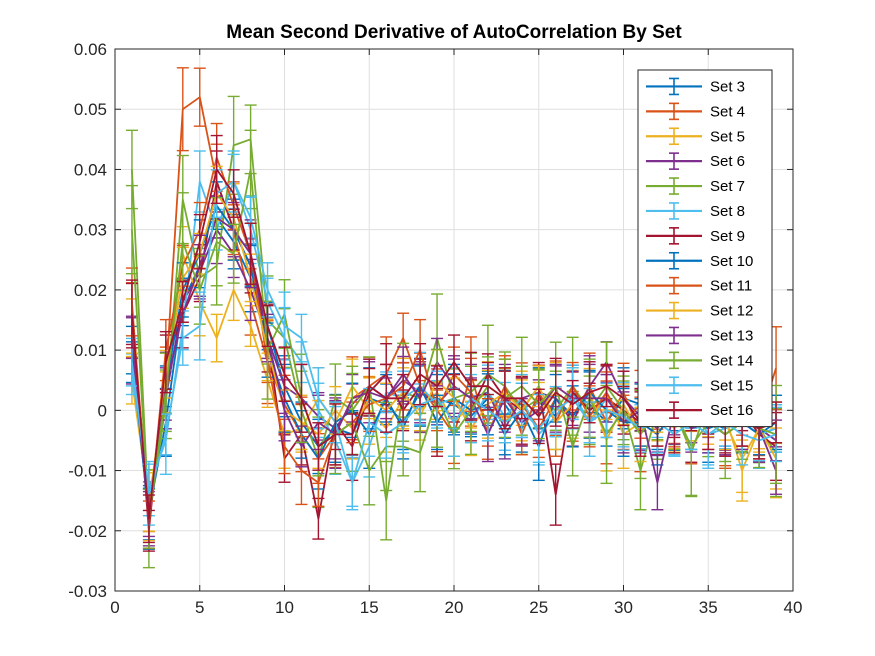 This screenshot has width=875, height=656. Describe the element at coordinates (699, 410) in the screenshot. I see `legend-item: Set 16` at that location.